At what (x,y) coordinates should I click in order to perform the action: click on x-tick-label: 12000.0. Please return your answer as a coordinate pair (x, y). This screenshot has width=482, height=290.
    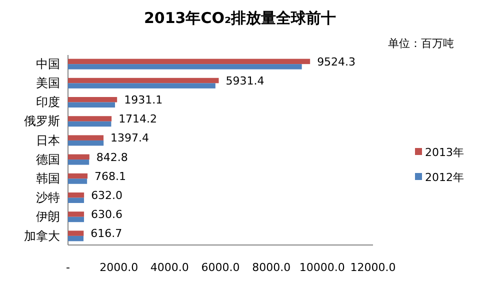
    Looking at the image, I should click on (373, 267).